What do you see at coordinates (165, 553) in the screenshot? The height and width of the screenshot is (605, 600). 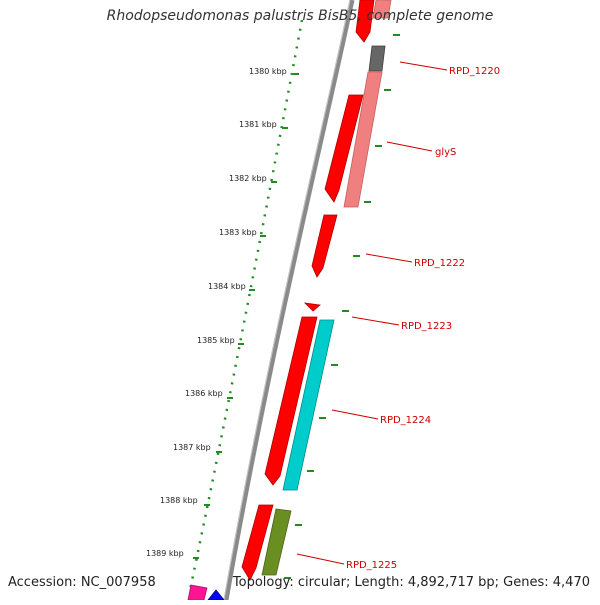 I see `kbp-label-1389: 1389 kbp` at bounding box center [165, 553].